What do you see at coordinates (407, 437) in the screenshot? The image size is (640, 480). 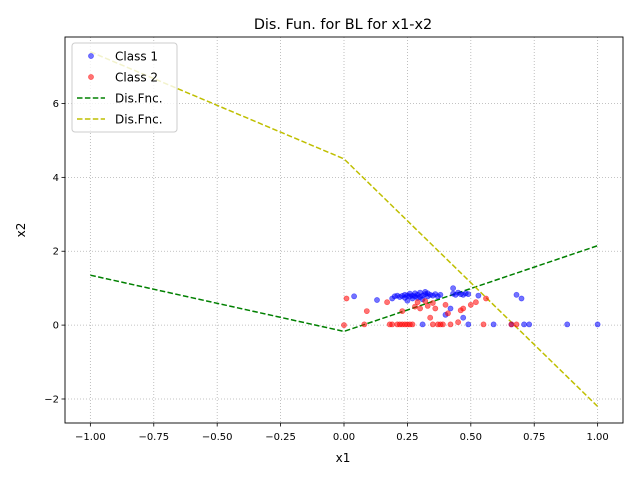 I see `x-tick-label: 0.25` at bounding box center [407, 437].